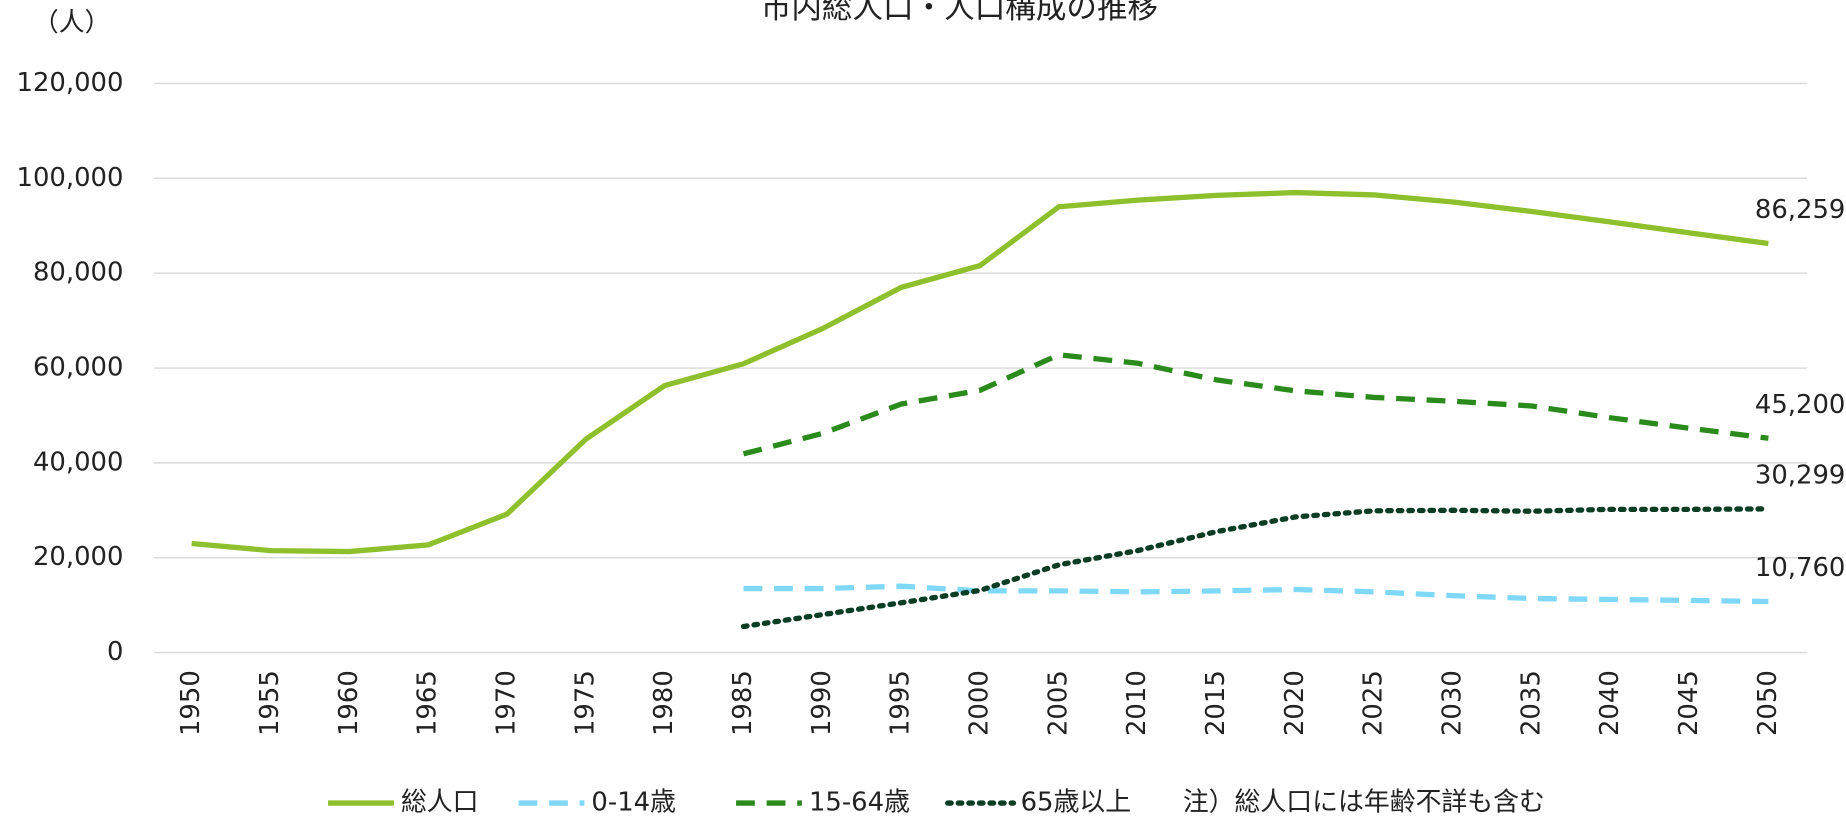  I want to click on value-label: 30,299, so click(1800, 475).